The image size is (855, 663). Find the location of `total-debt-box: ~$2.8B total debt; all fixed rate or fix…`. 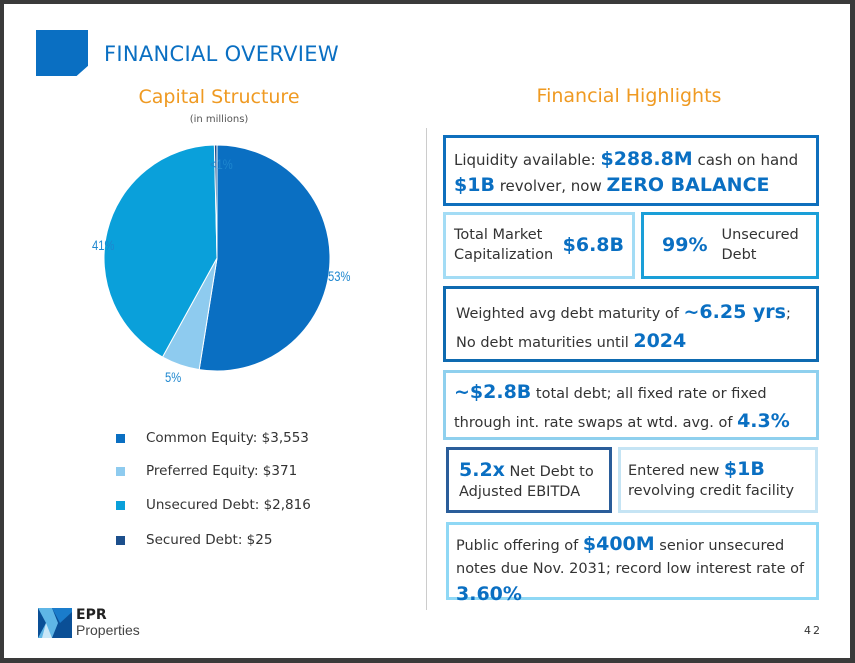

total-debt-box: ~$2.8B total debt; all fixed rate or fix… is located at coordinates (631, 405).